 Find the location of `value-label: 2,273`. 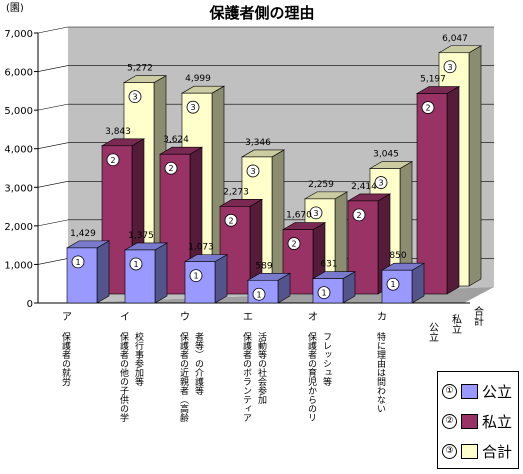

value-label: 2,273 is located at coordinates (236, 192).